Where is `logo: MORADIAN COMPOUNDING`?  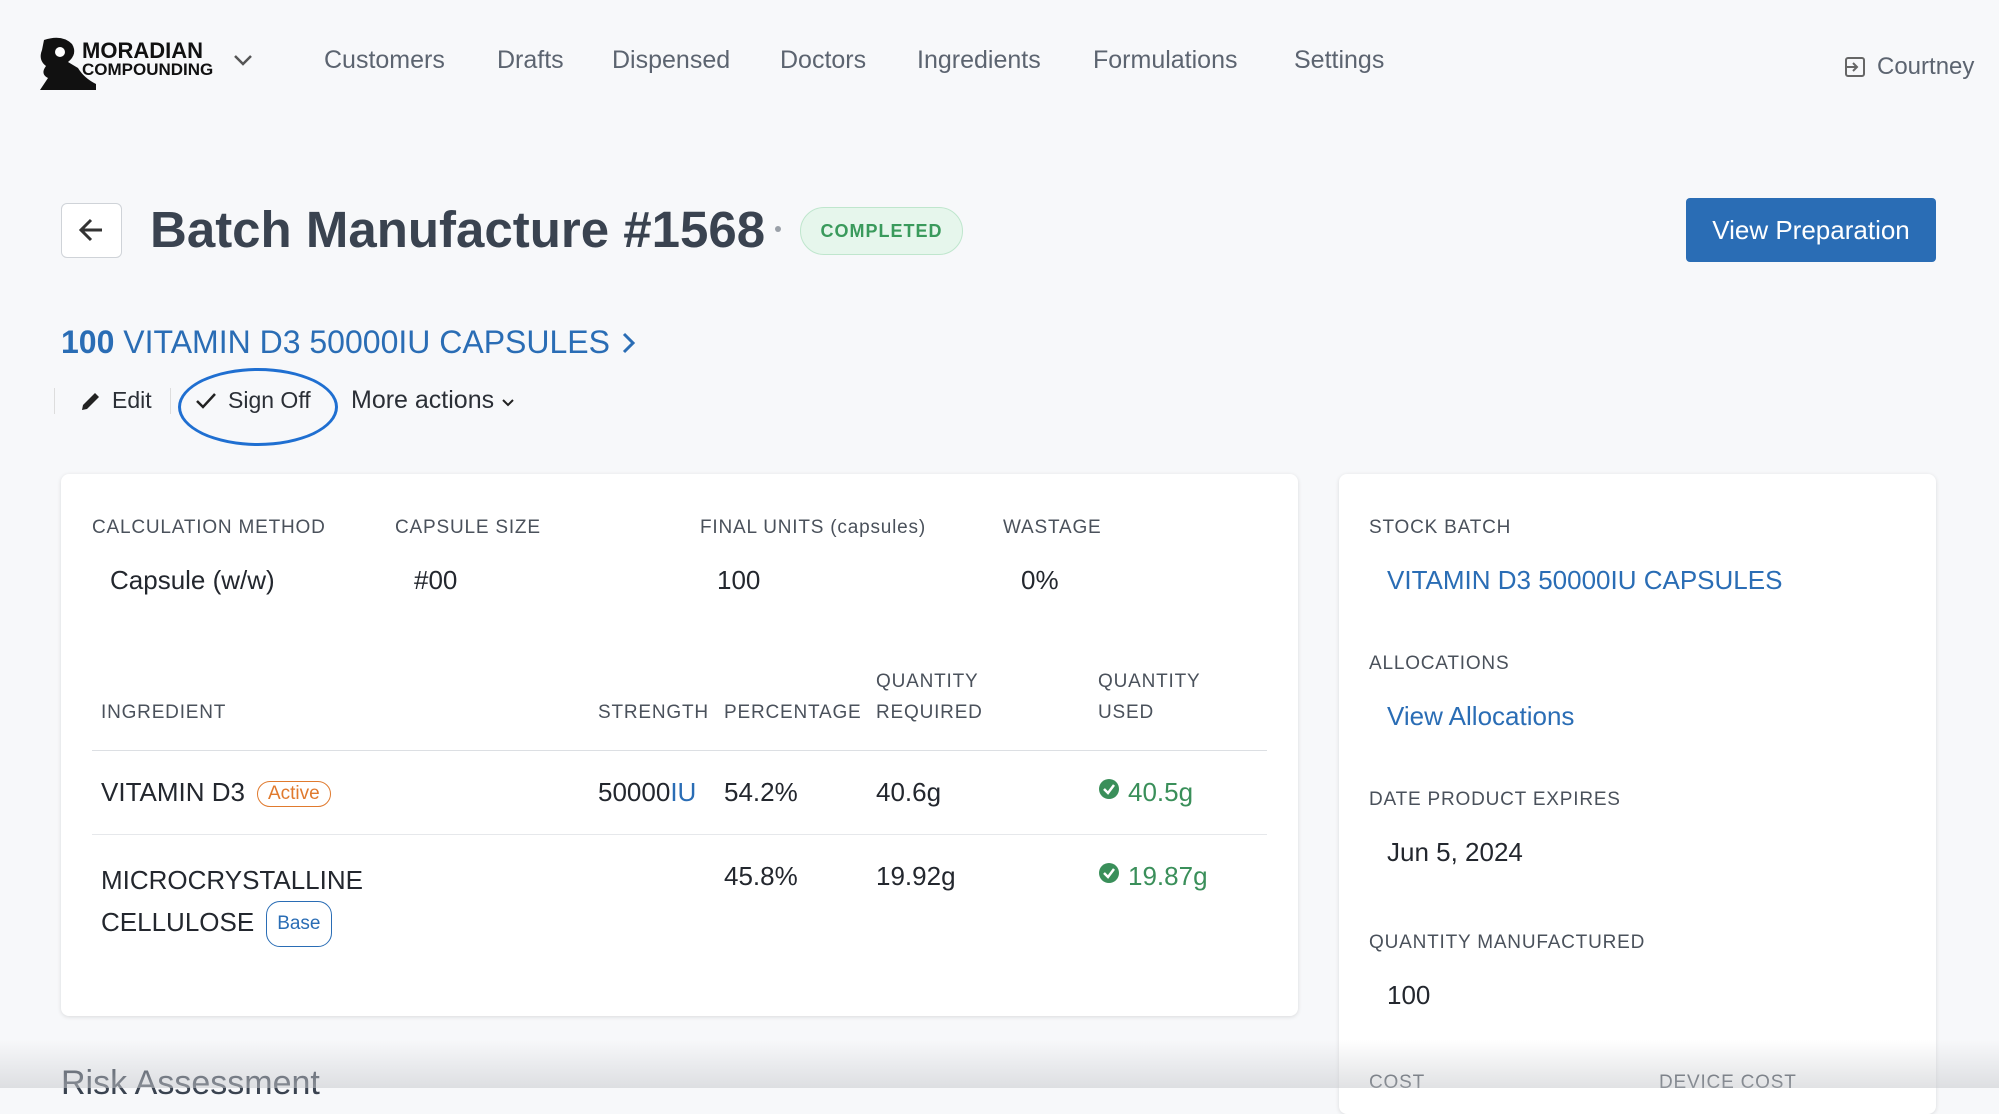
logo: MORADIAN COMPOUNDING is located at coordinates (125, 62).